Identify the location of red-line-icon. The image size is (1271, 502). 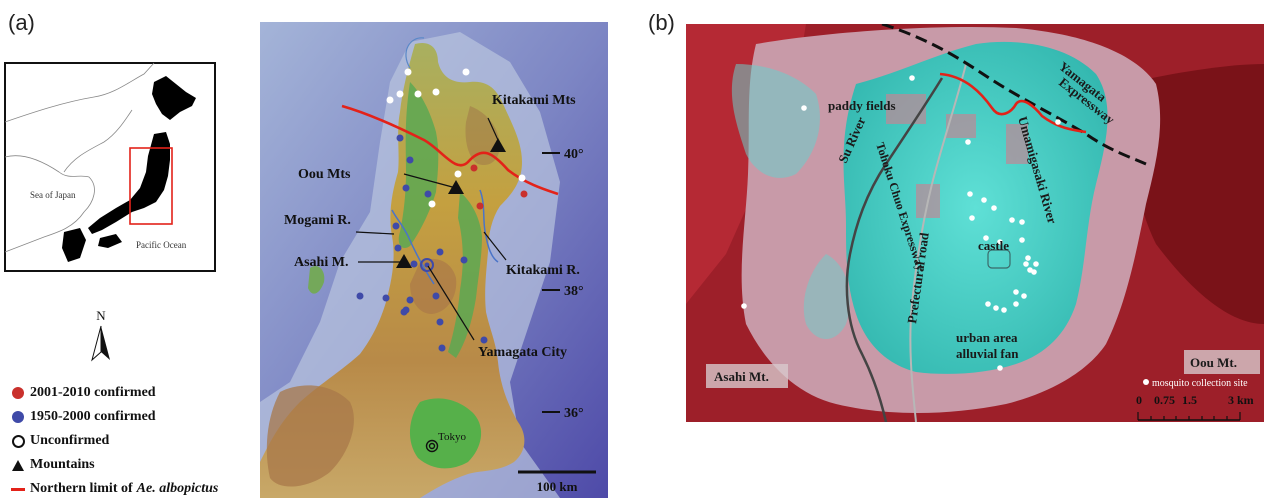
(18, 489).